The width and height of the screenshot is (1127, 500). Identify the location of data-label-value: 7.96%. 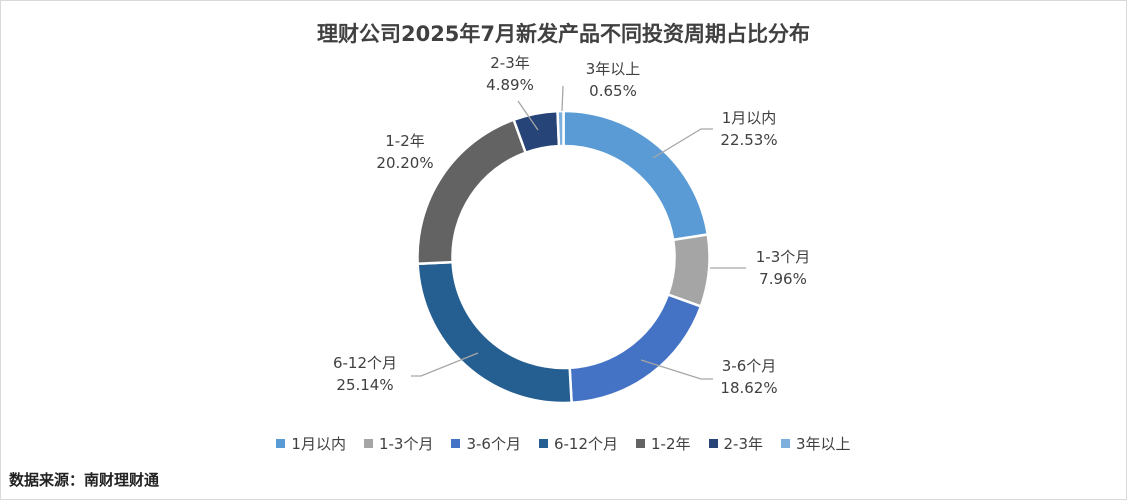
(783, 279).